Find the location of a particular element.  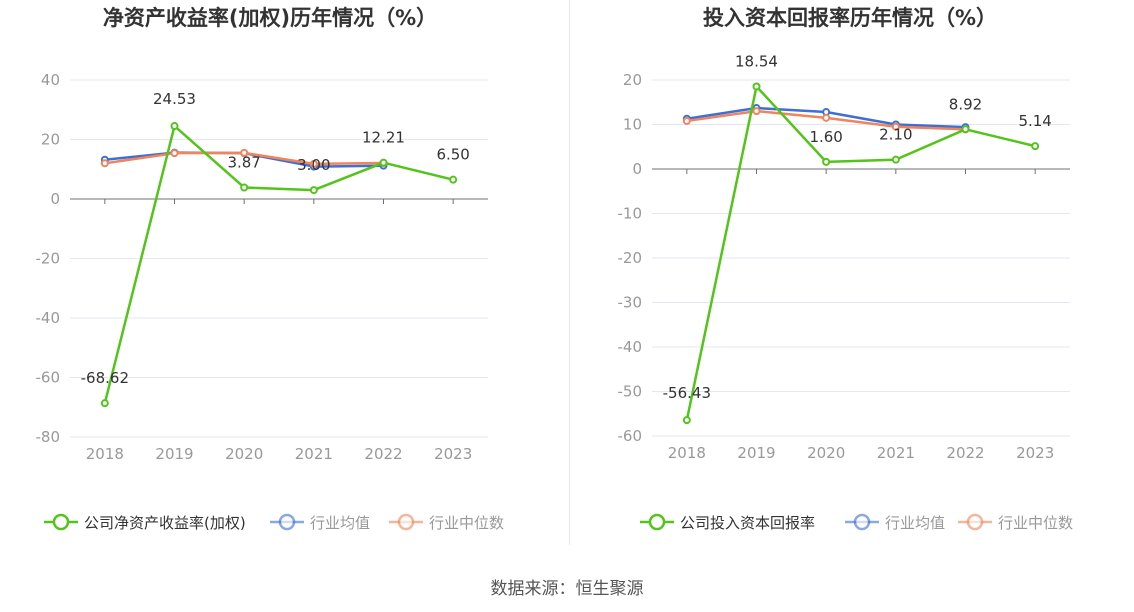

data-label: -56.43 is located at coordinates (687, 393).